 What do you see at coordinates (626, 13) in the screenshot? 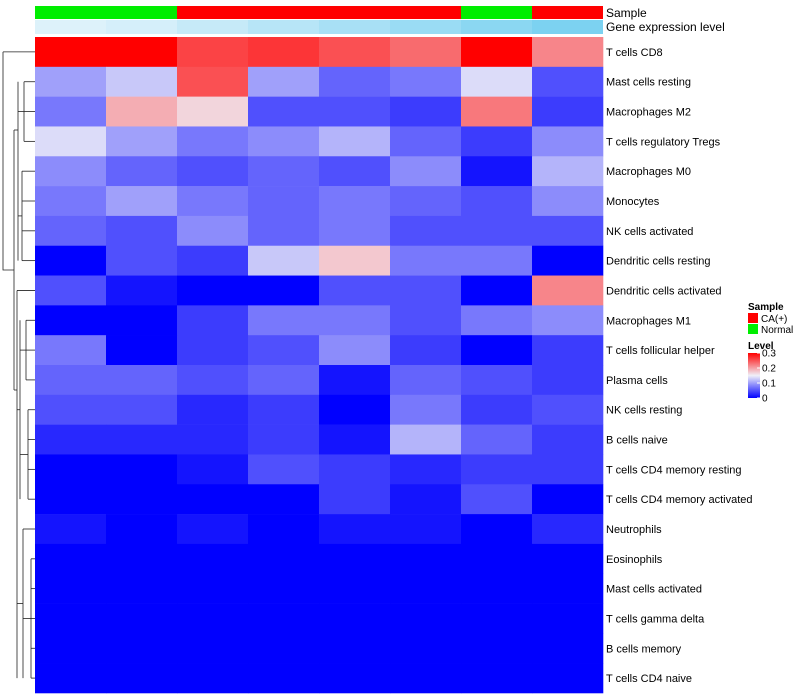
I see `sample-annotation-label: Sample` at bounding box center [626, 13].